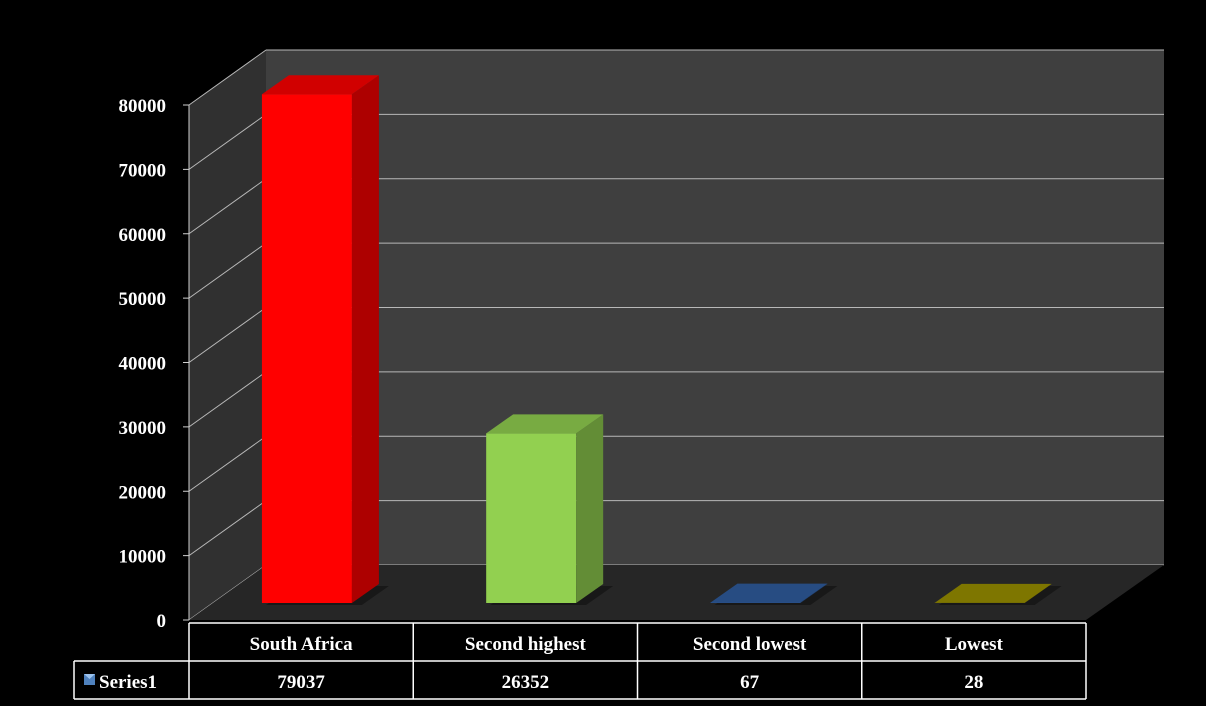 The height and width of the screenshot is (706, 1206). I want to click on y-tick-label: 50000, so click(143, 299).